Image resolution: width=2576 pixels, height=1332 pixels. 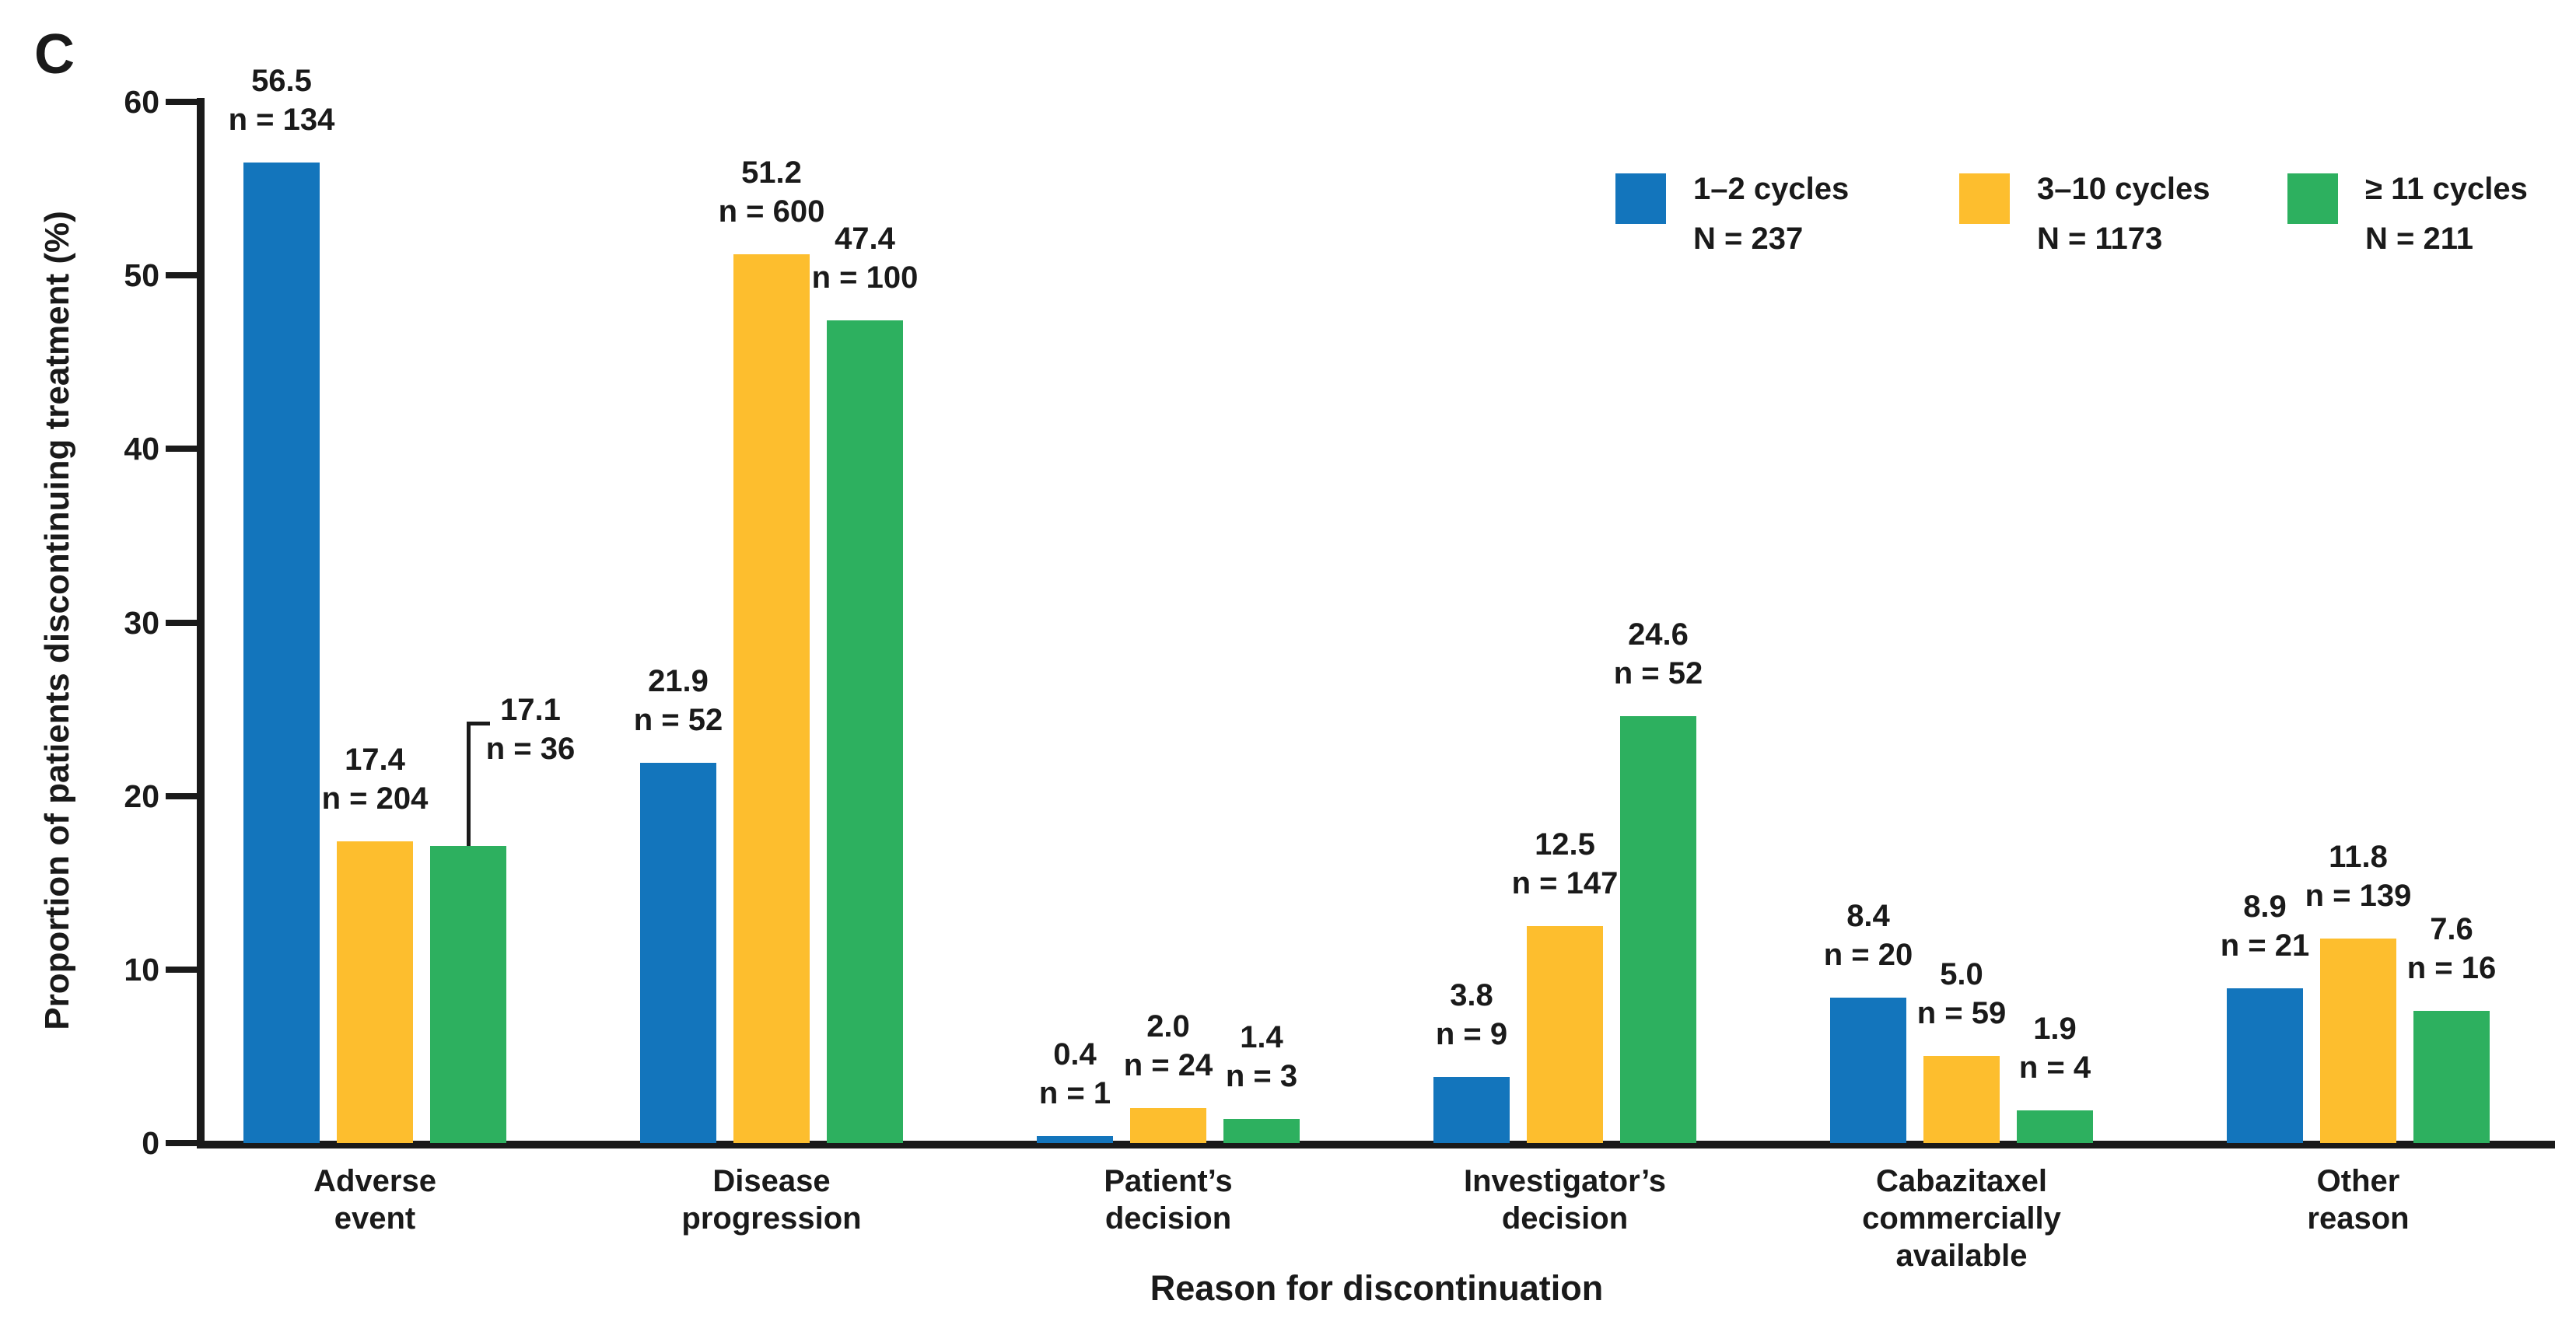 I want to click on bar-value: 7.6, so click(x=2451, y=929).